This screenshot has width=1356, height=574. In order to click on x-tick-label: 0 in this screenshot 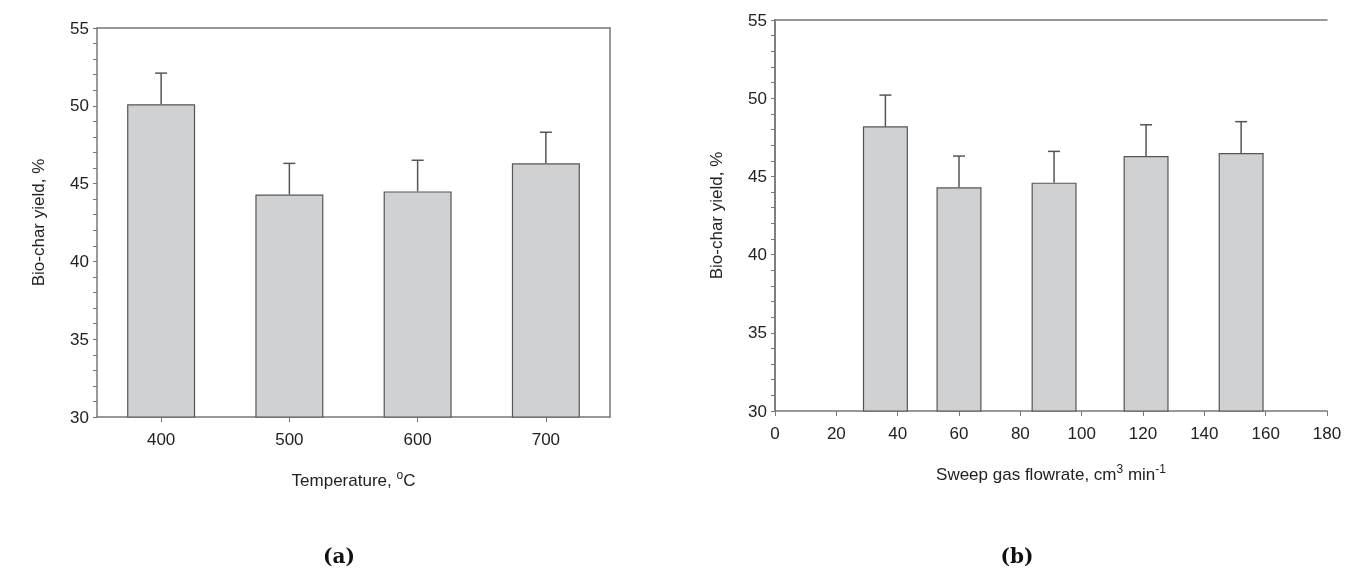, I will do `click(775, 433)`.